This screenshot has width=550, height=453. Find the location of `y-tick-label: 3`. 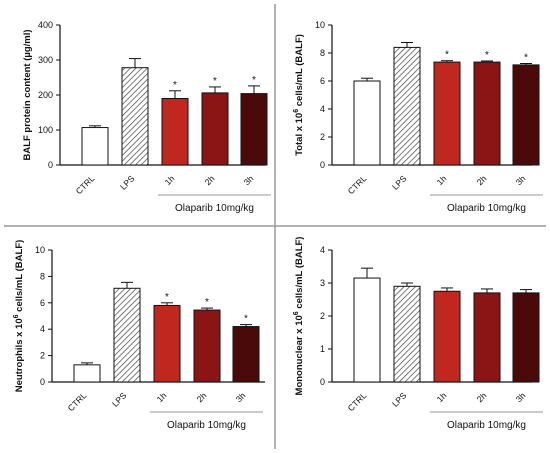

y-tick-label: 3 is located at coordinates (322, 283).